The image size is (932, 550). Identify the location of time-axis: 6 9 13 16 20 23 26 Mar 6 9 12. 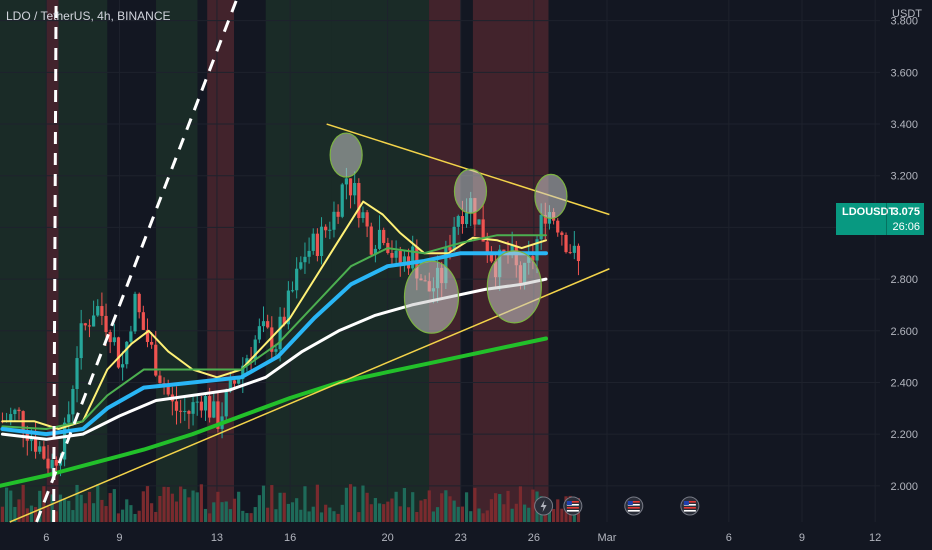
(462, 538).